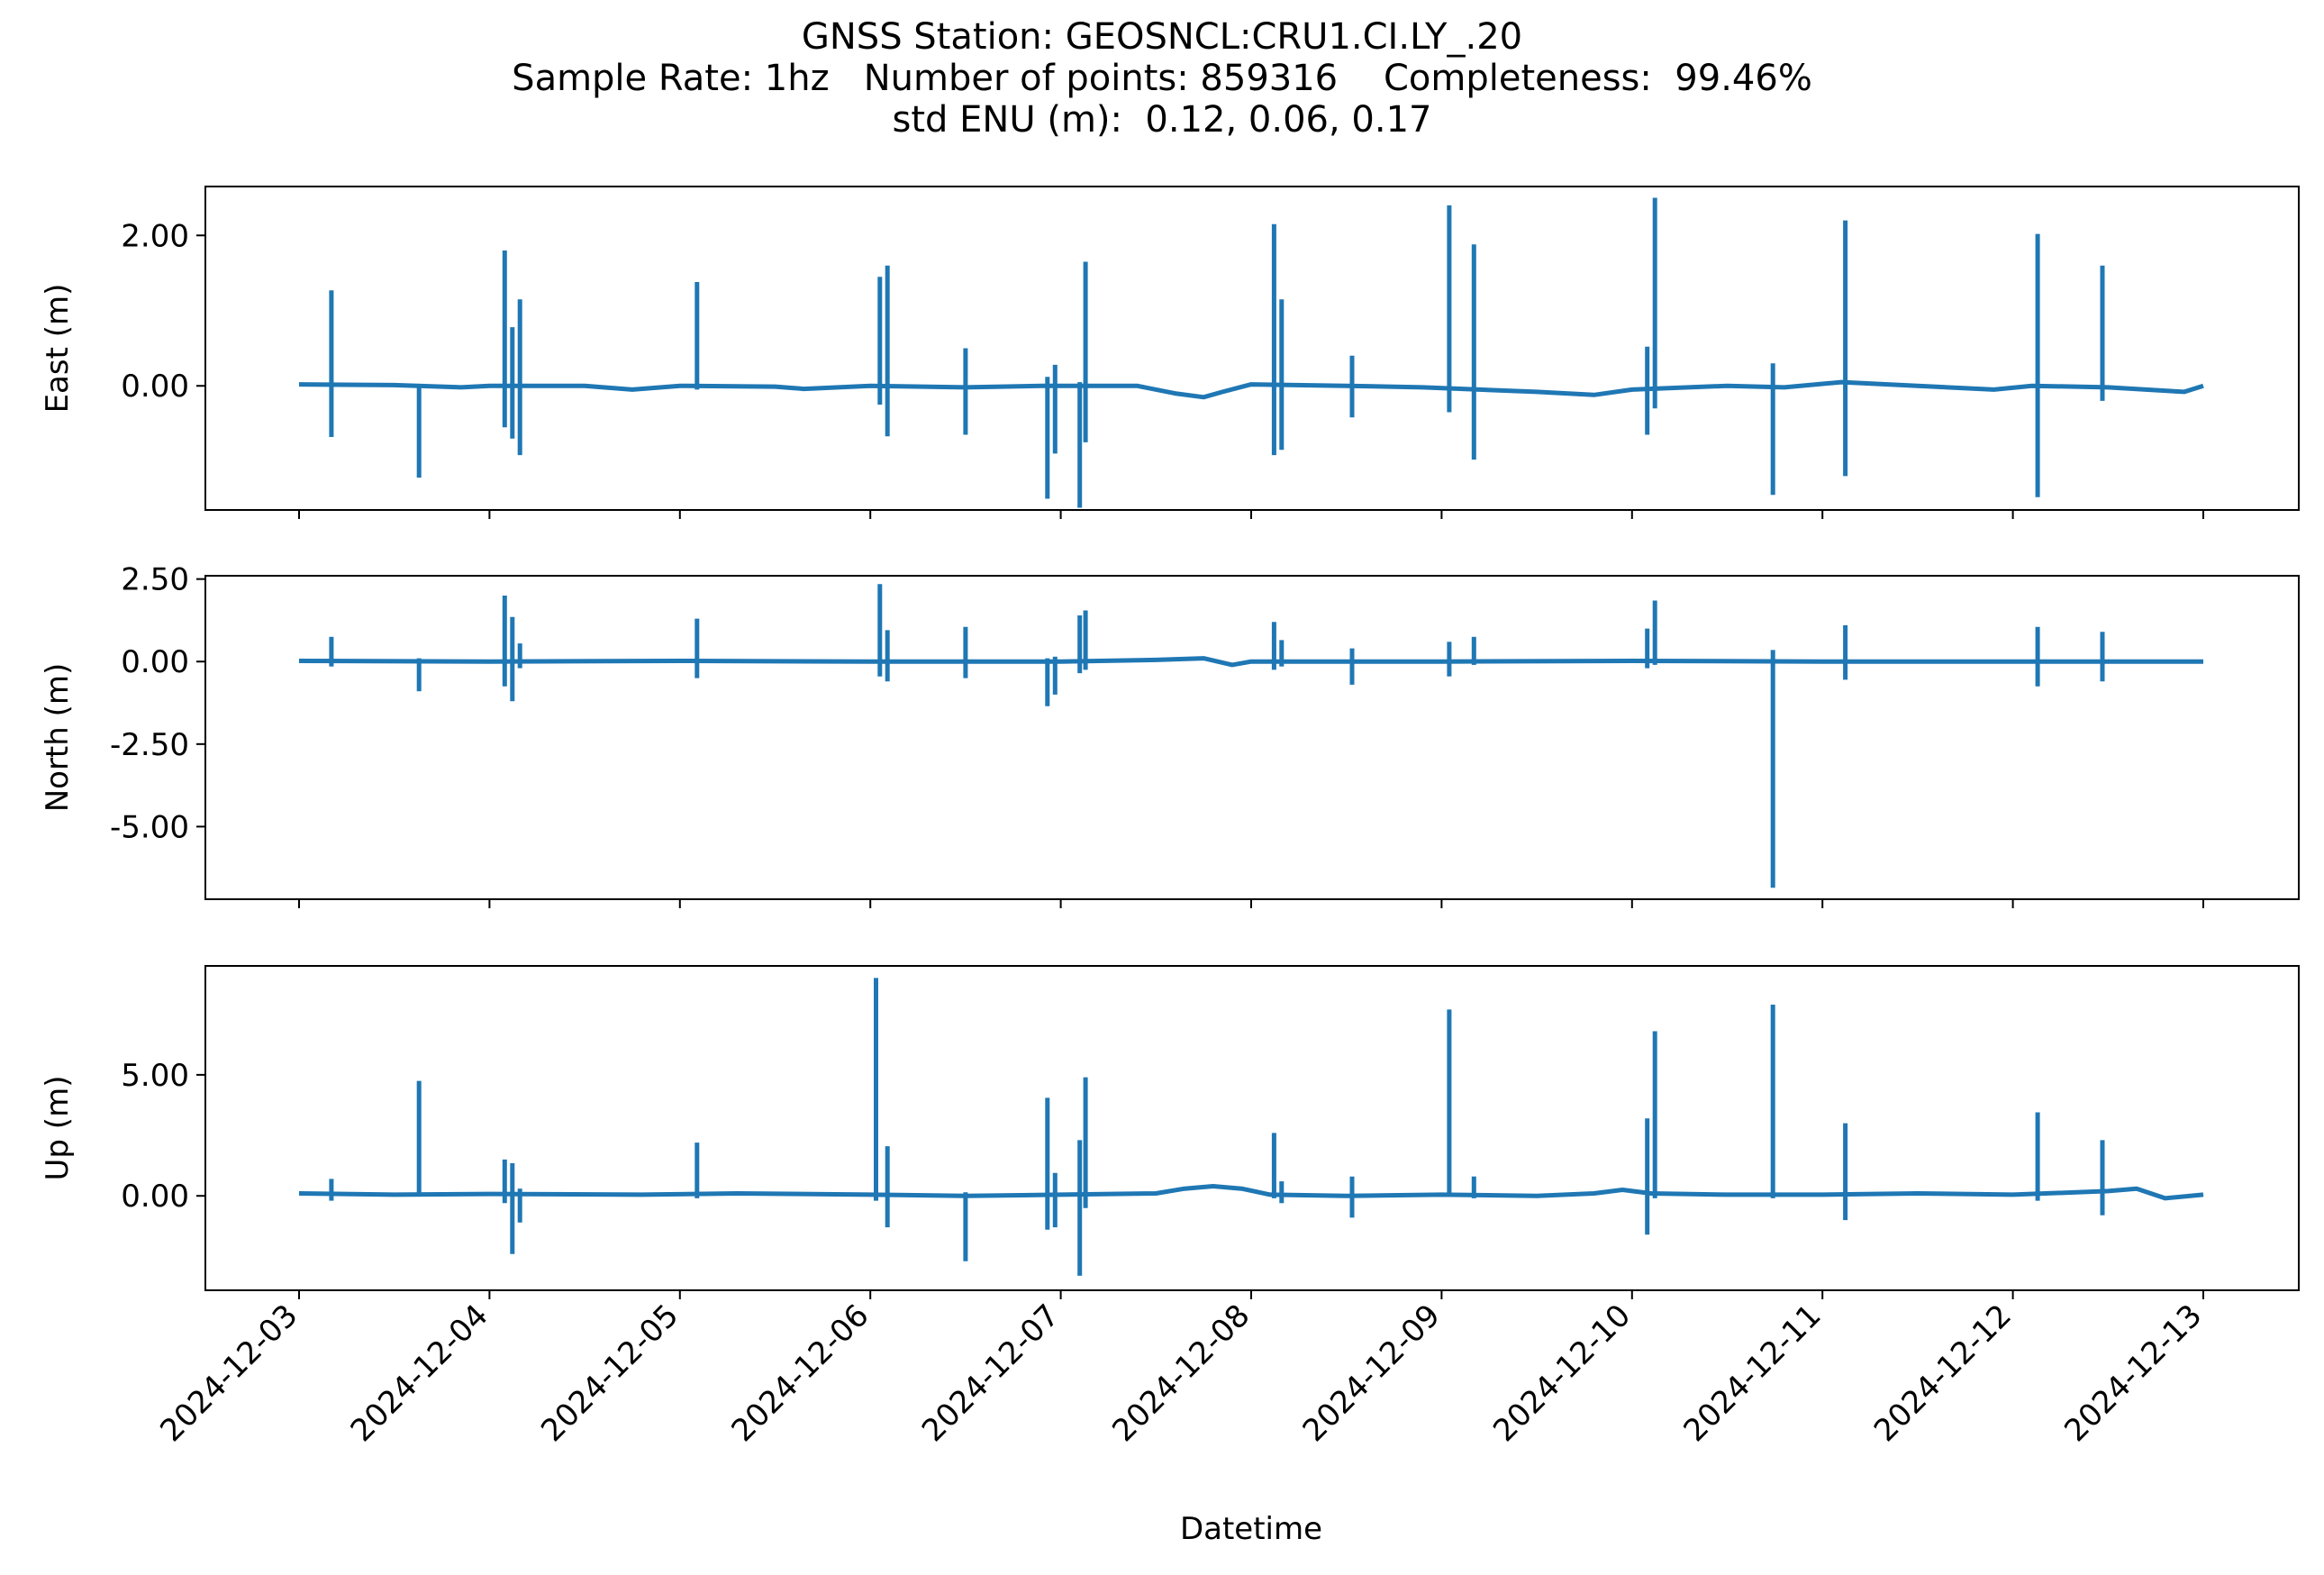  What do you see at coordinates (1562, 1373) in the screenshot?
I see `x-tick-label: 2024-12-10` at bounding box center [1562, 1373].